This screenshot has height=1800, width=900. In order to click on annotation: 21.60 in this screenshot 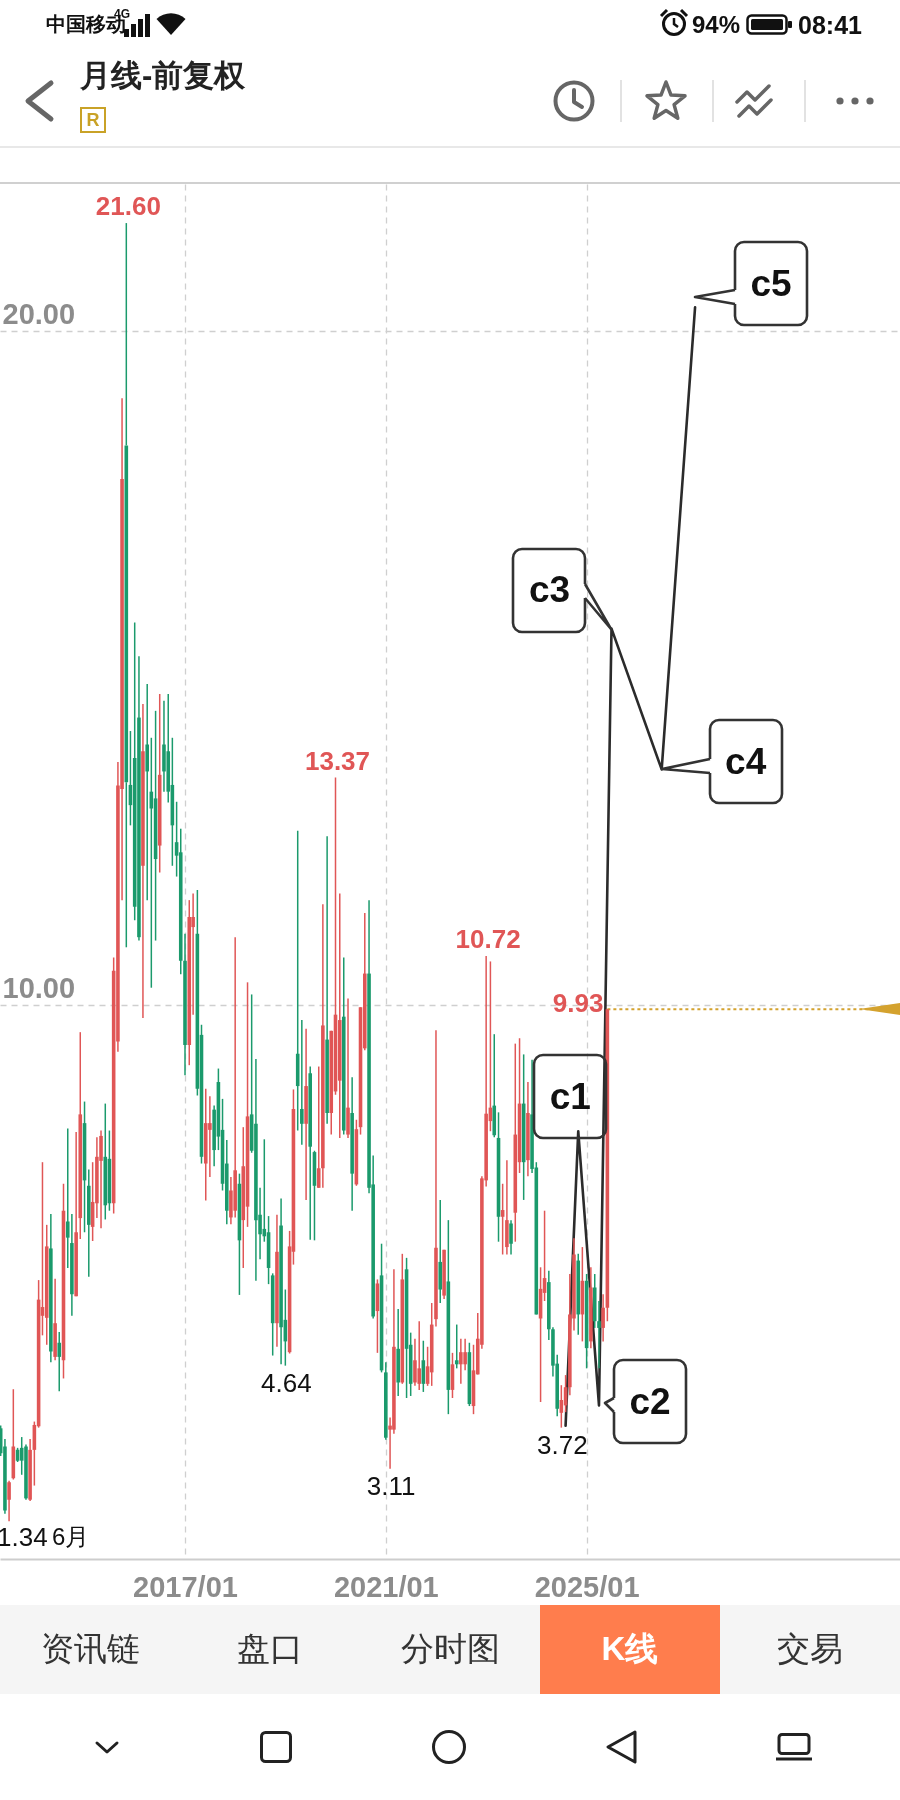, I will do `click(128, 206)`.